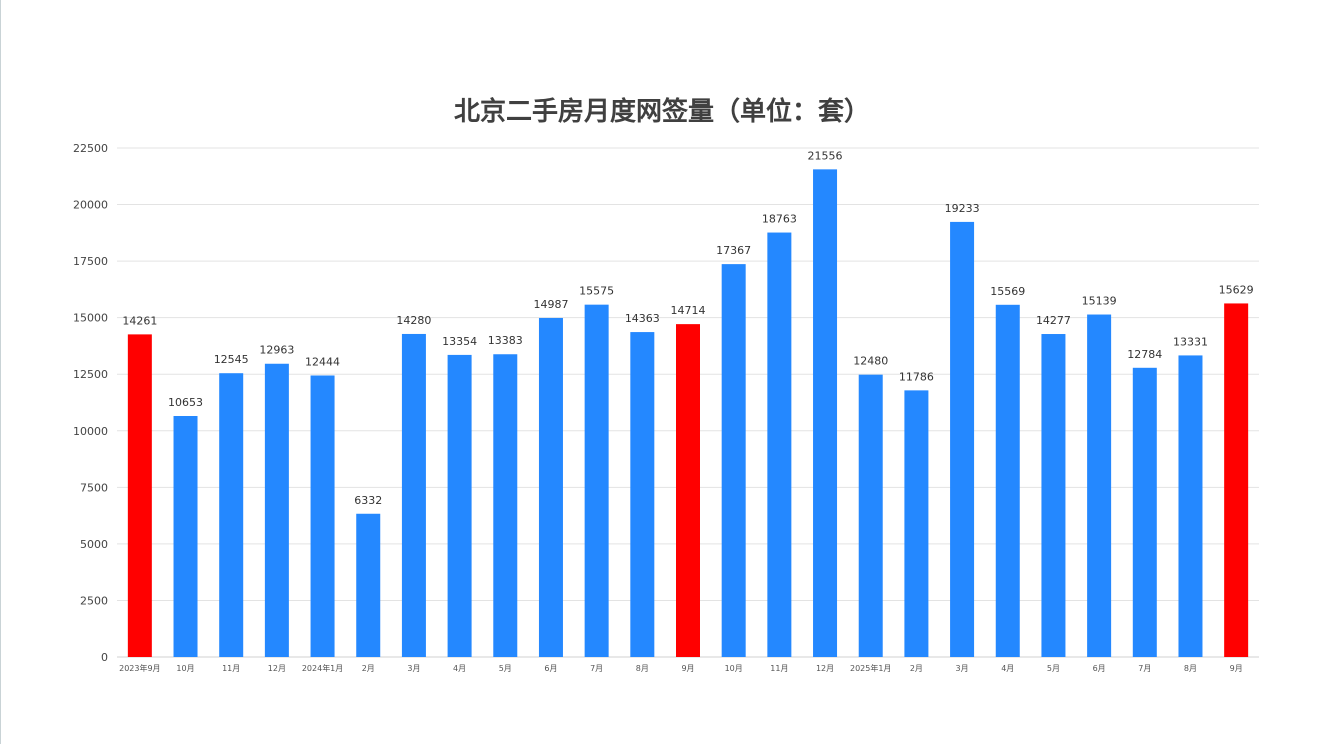 This screenshot has height=744, width=1322. Describe the element at coordinates (662, 111) in the screenshot. I see `chart-title: 北京二手房月度网签量（单位：套）` at that location.